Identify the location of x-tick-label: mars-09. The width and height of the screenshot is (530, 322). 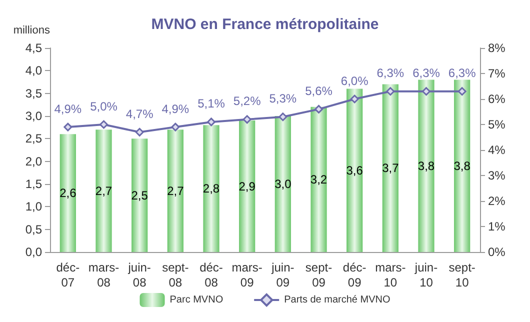
(247, 275).